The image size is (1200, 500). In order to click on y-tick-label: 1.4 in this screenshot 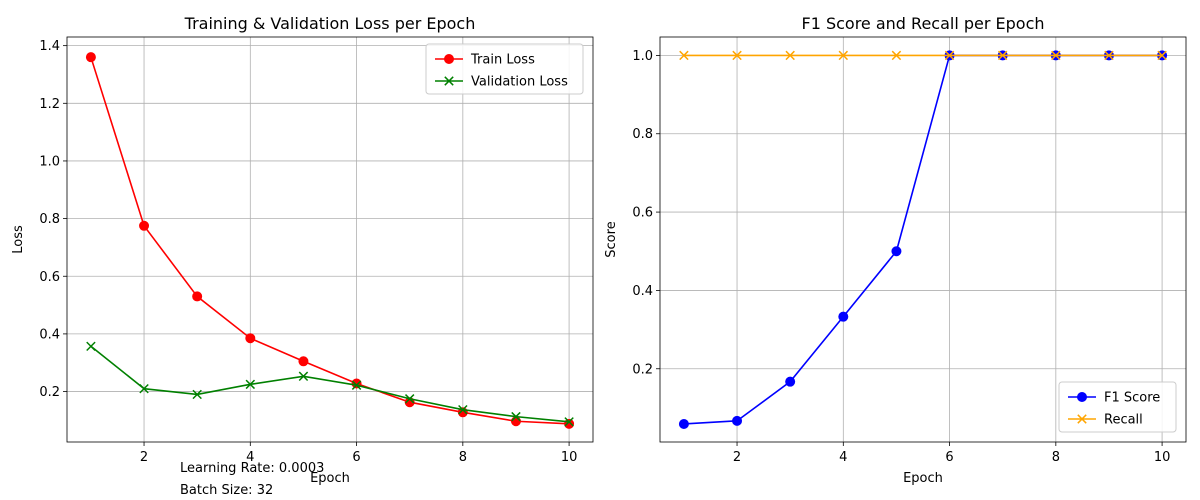, I will do `click(49, 46)`.